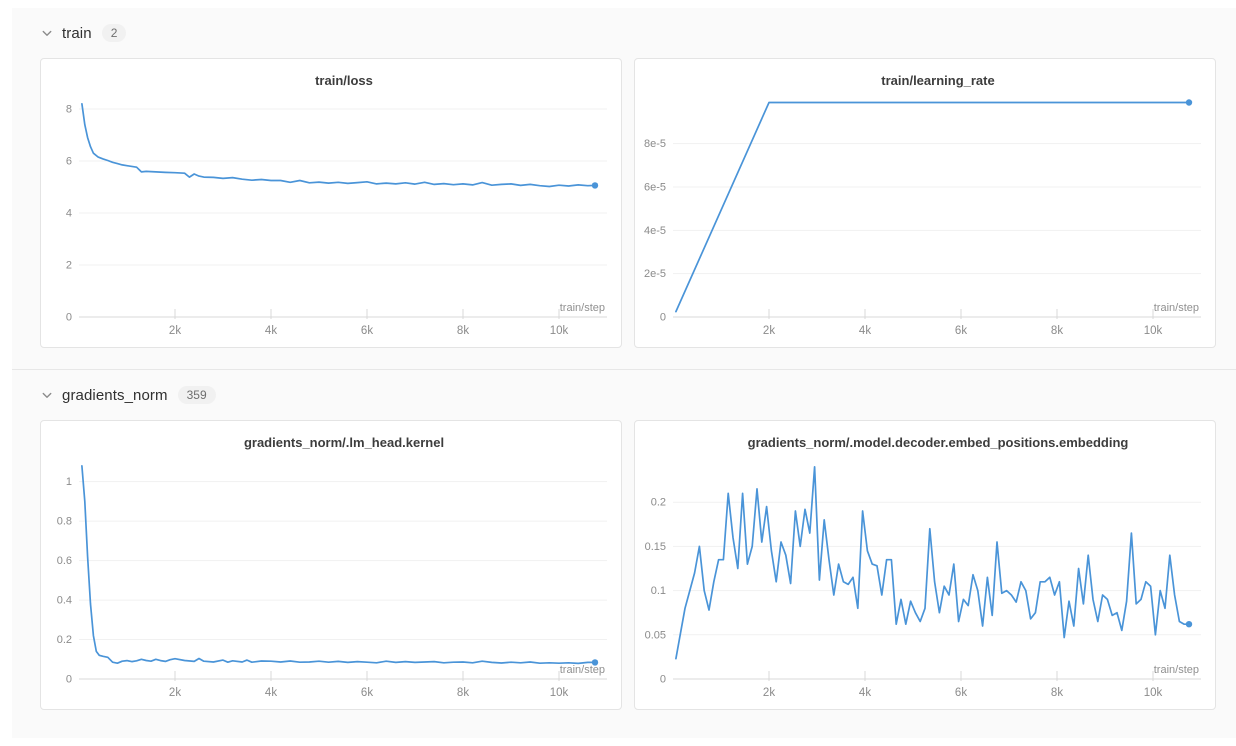  What do you see at coordinates (336, 219) in the screenshot?
I see `line-chart-svg: 0 2 4 6 8 2k 4k 6k 8k 10k train/step` at bounding box center [336, 219].